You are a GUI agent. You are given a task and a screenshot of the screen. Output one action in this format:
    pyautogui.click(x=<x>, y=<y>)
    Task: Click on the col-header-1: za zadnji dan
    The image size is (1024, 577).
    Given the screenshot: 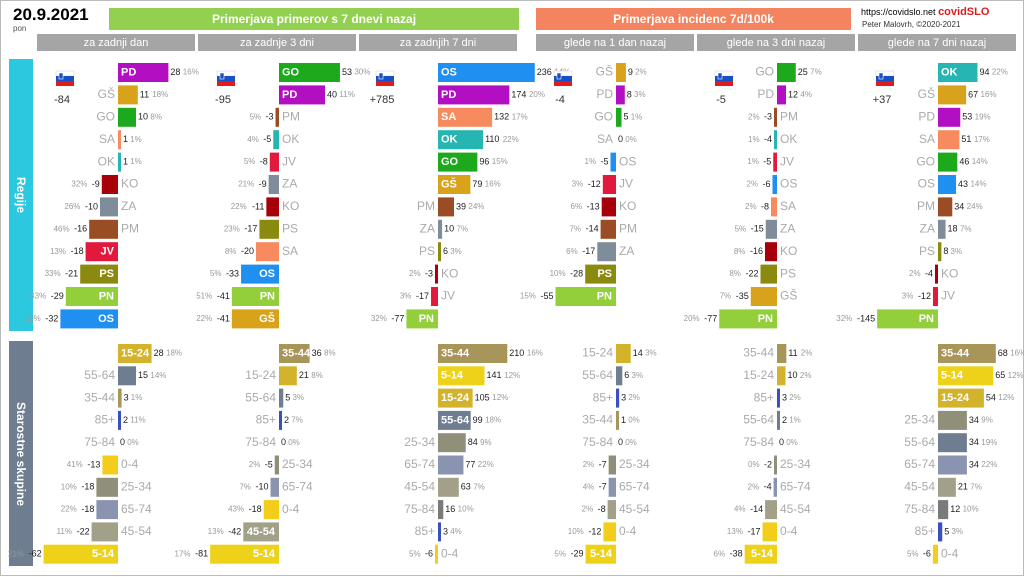 What is the action you would take?
    pyautogui.click(x=116, y=42)
    